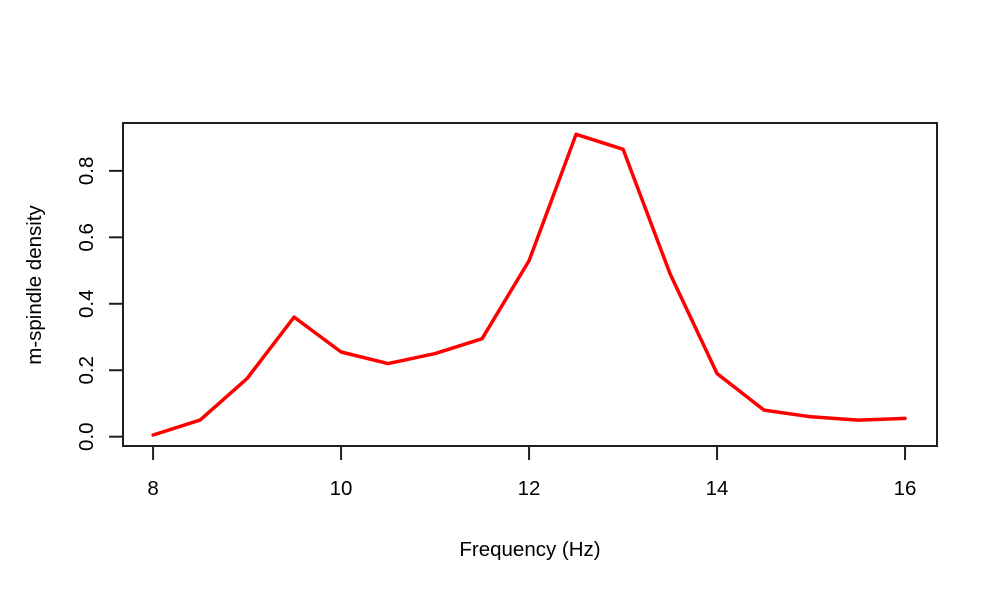 The image size is (1000, 600). I want to click on x-axis-title: Frequency (Hz), so click(529, 549).